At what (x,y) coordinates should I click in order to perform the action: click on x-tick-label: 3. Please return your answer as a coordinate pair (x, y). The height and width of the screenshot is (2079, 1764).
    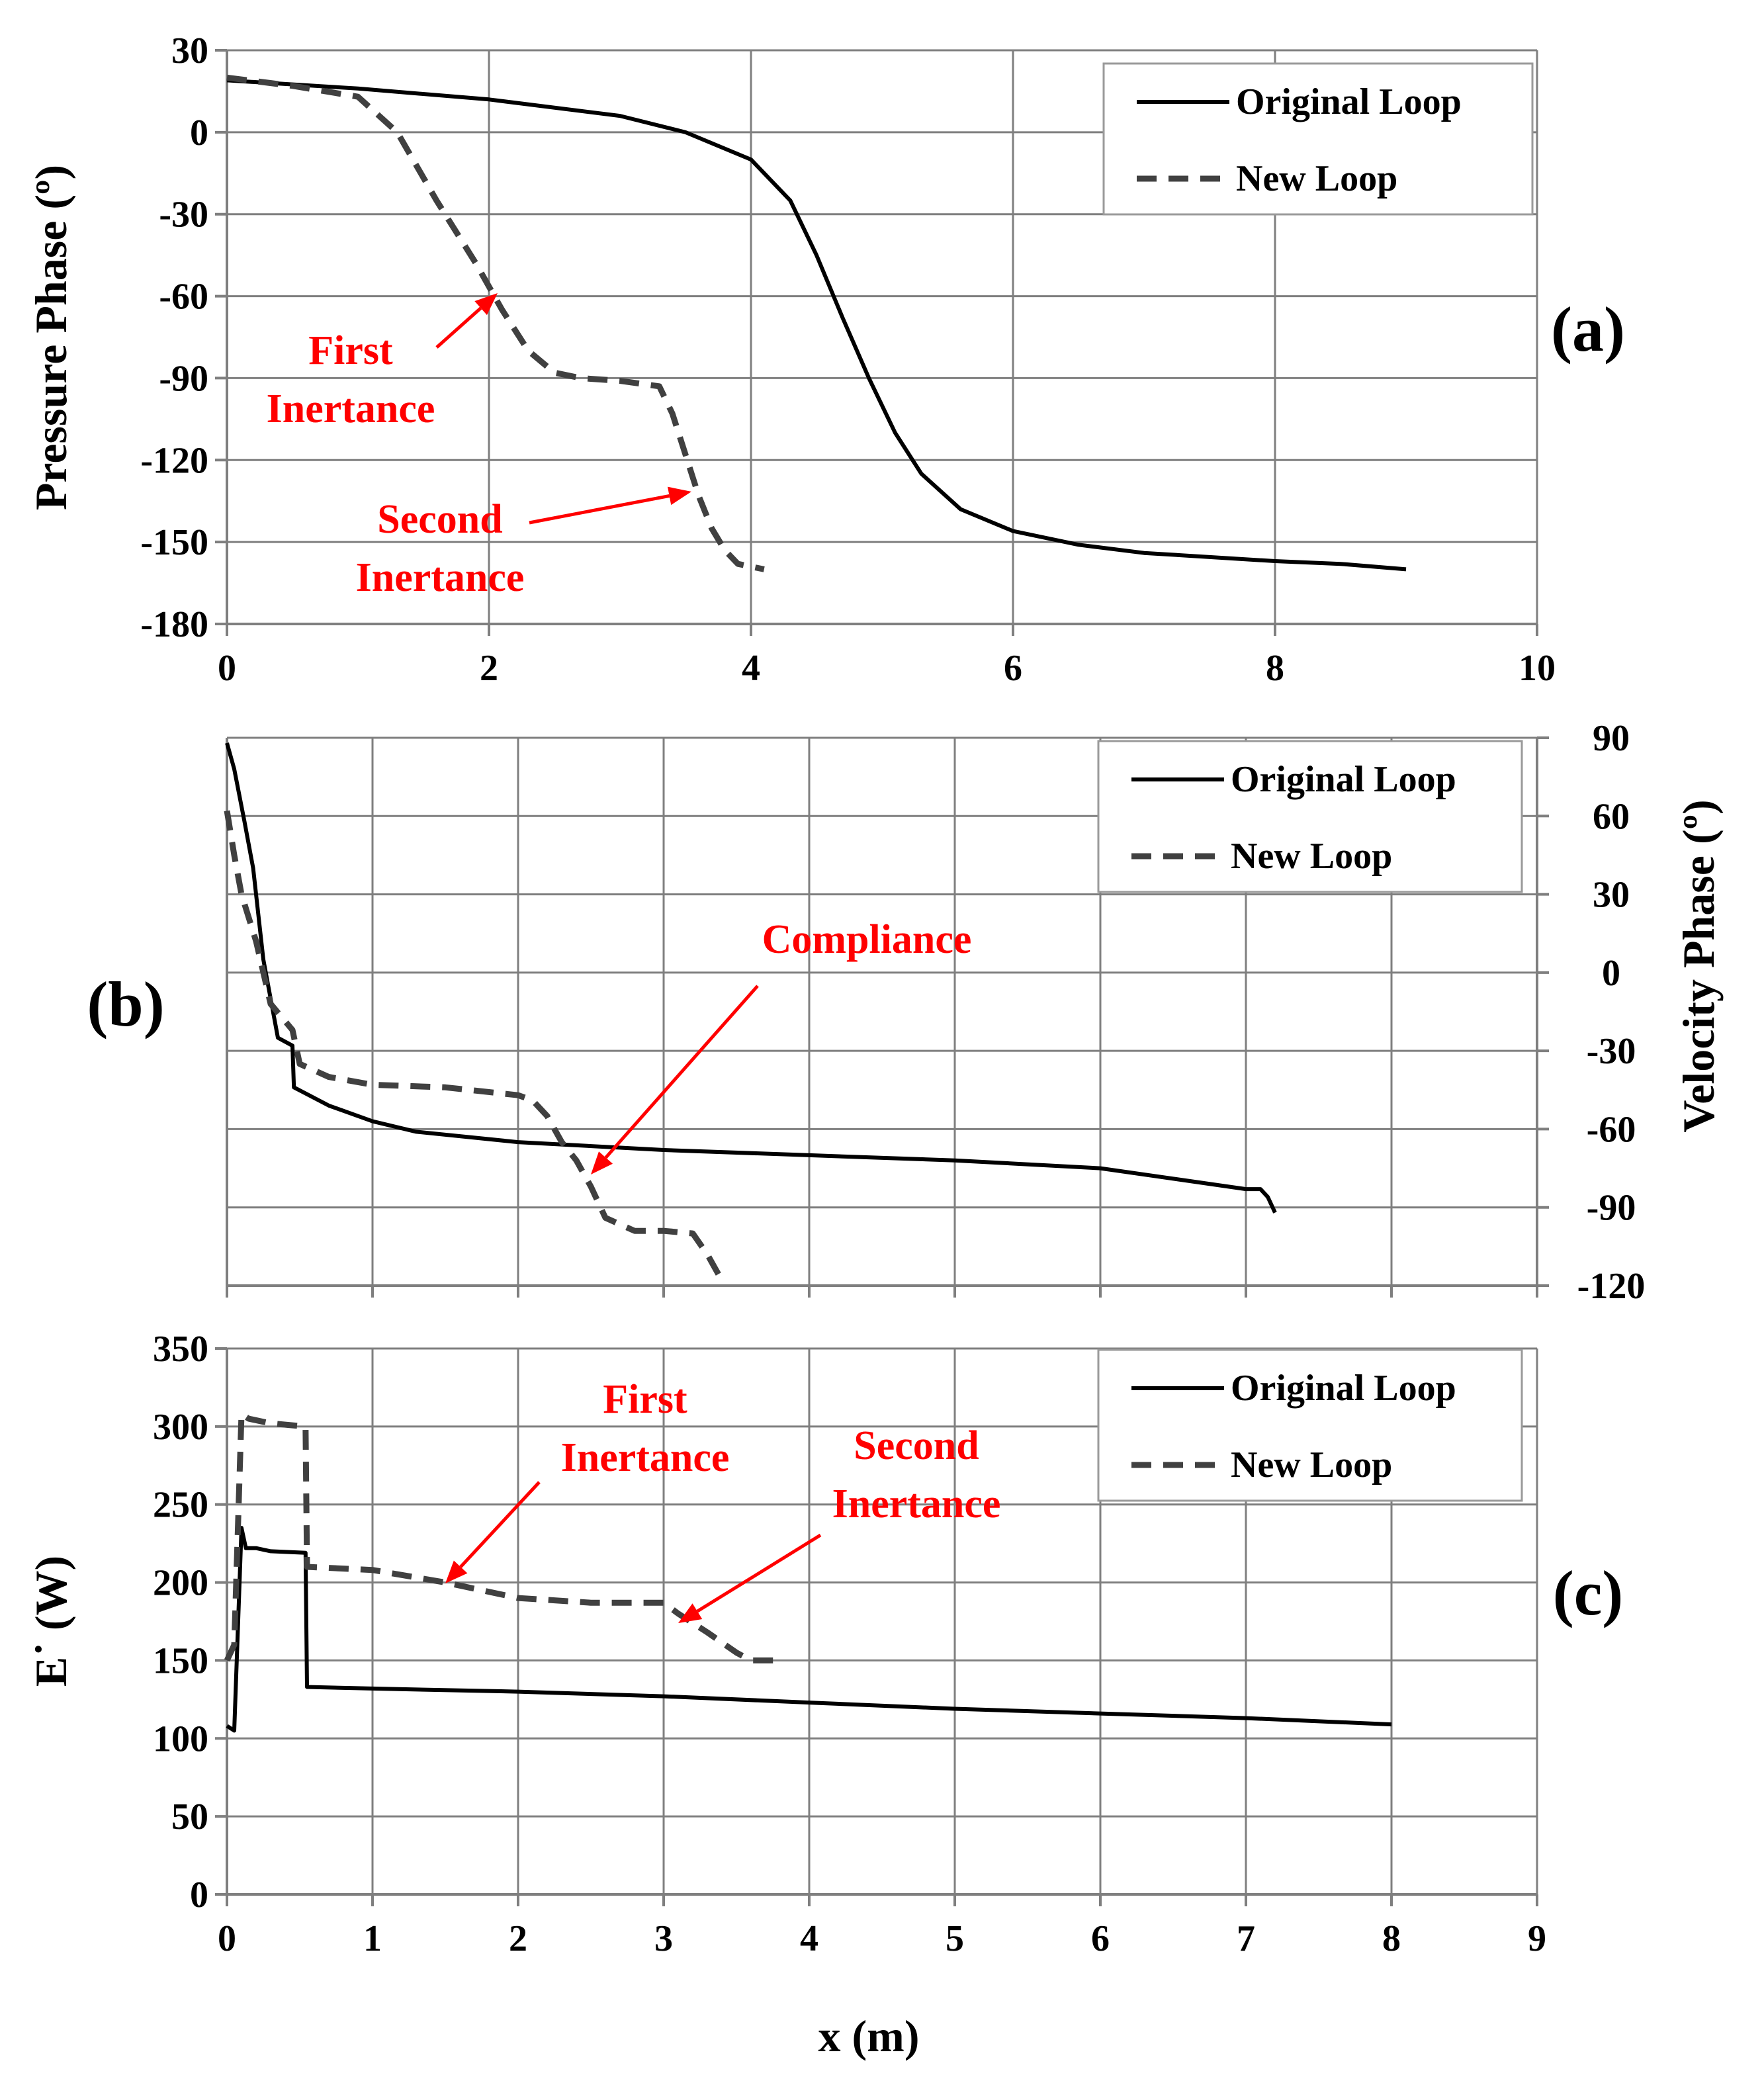
    Looking at the image, I should click on (663, 1939).